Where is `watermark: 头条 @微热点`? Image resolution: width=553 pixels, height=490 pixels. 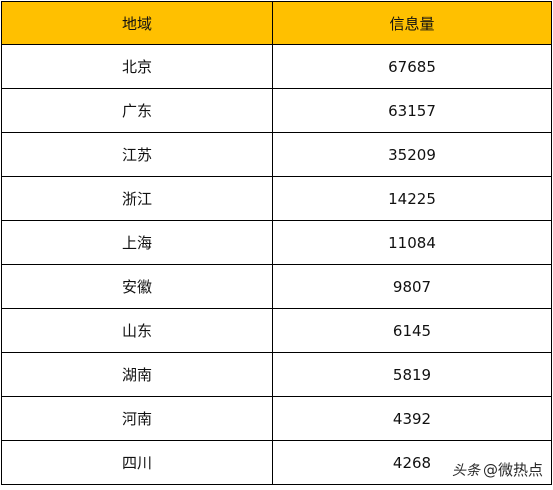 watermark: 头条 @微热点 is located at coordinates (497, 469).